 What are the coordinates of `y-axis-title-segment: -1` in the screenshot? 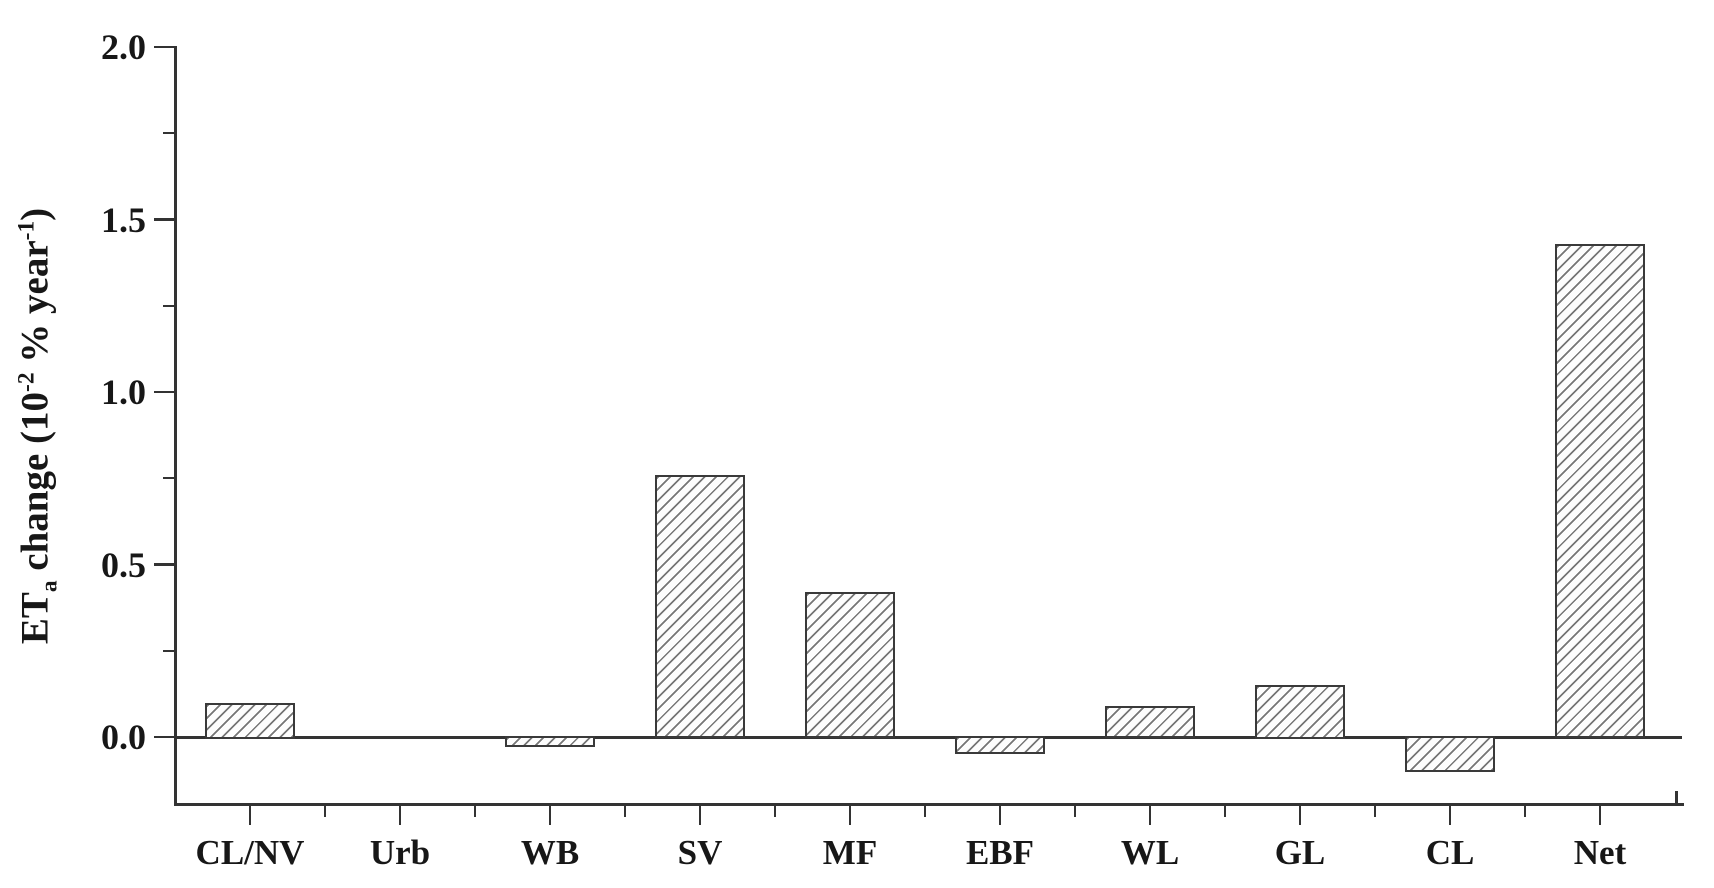 It's located at (26, 230).